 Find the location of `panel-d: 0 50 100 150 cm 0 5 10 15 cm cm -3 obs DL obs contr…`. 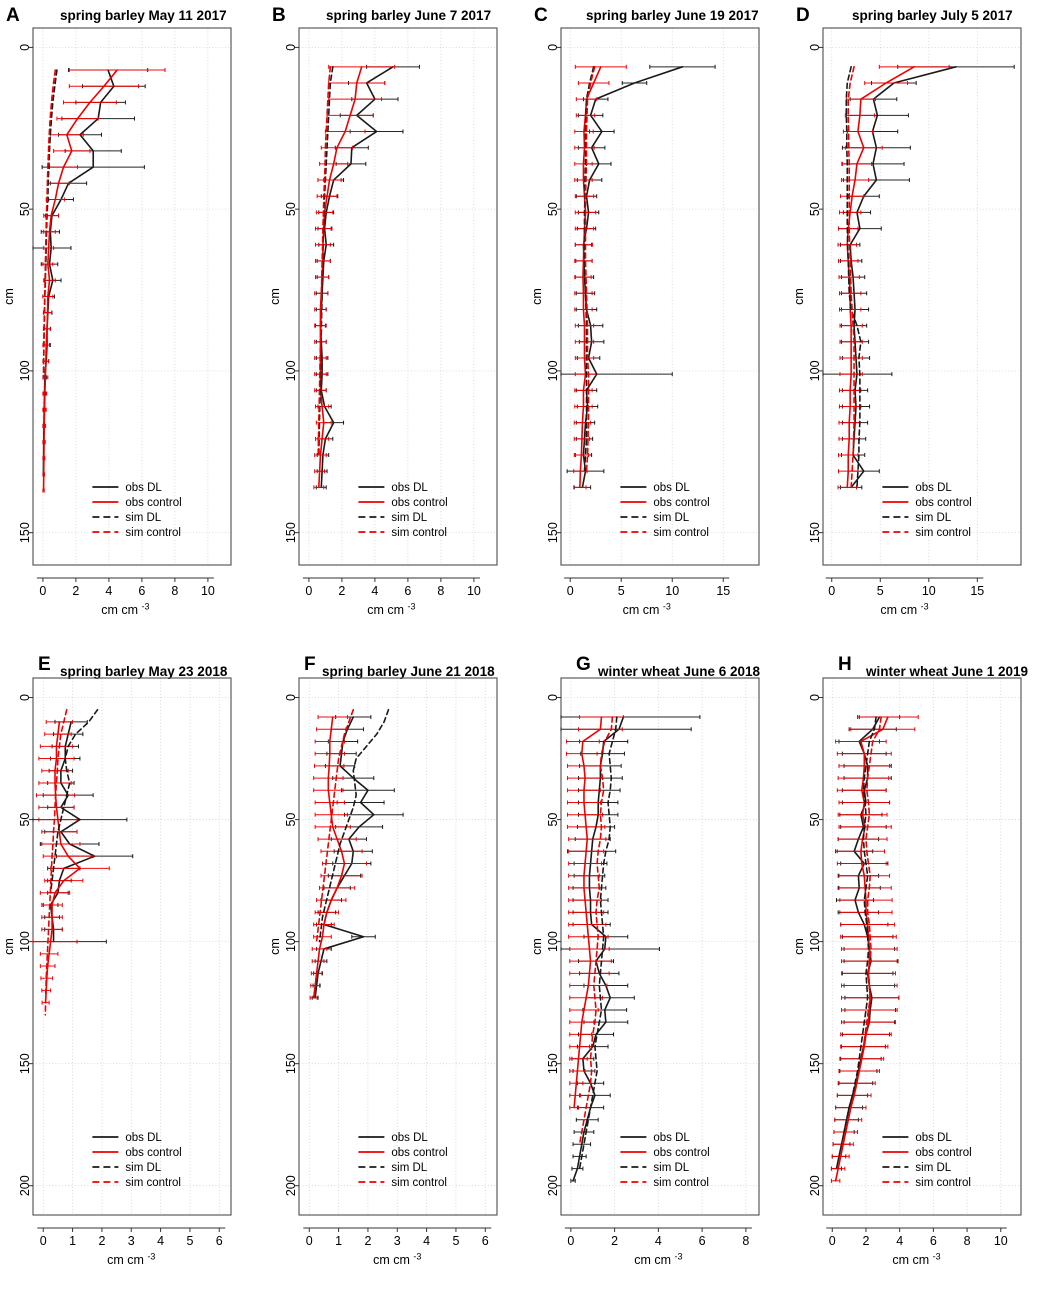

panel-d: 0 50 100 150 cm 0 5 10 15 cm cm -3 obs DL obs contr… is located at coordinates (919, 324).